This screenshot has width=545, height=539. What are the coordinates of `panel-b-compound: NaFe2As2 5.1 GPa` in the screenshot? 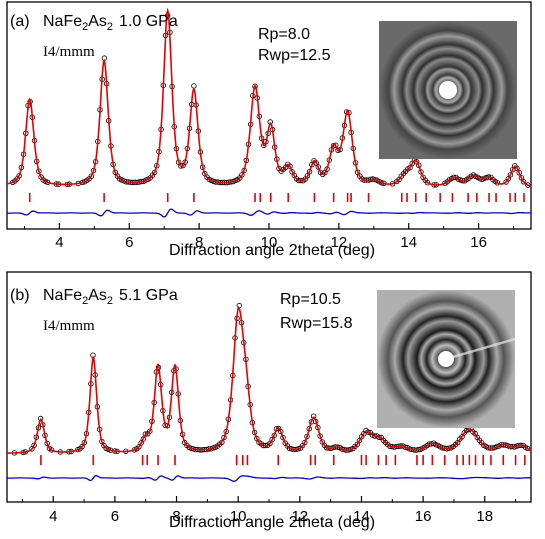 It's located at (110, 297).